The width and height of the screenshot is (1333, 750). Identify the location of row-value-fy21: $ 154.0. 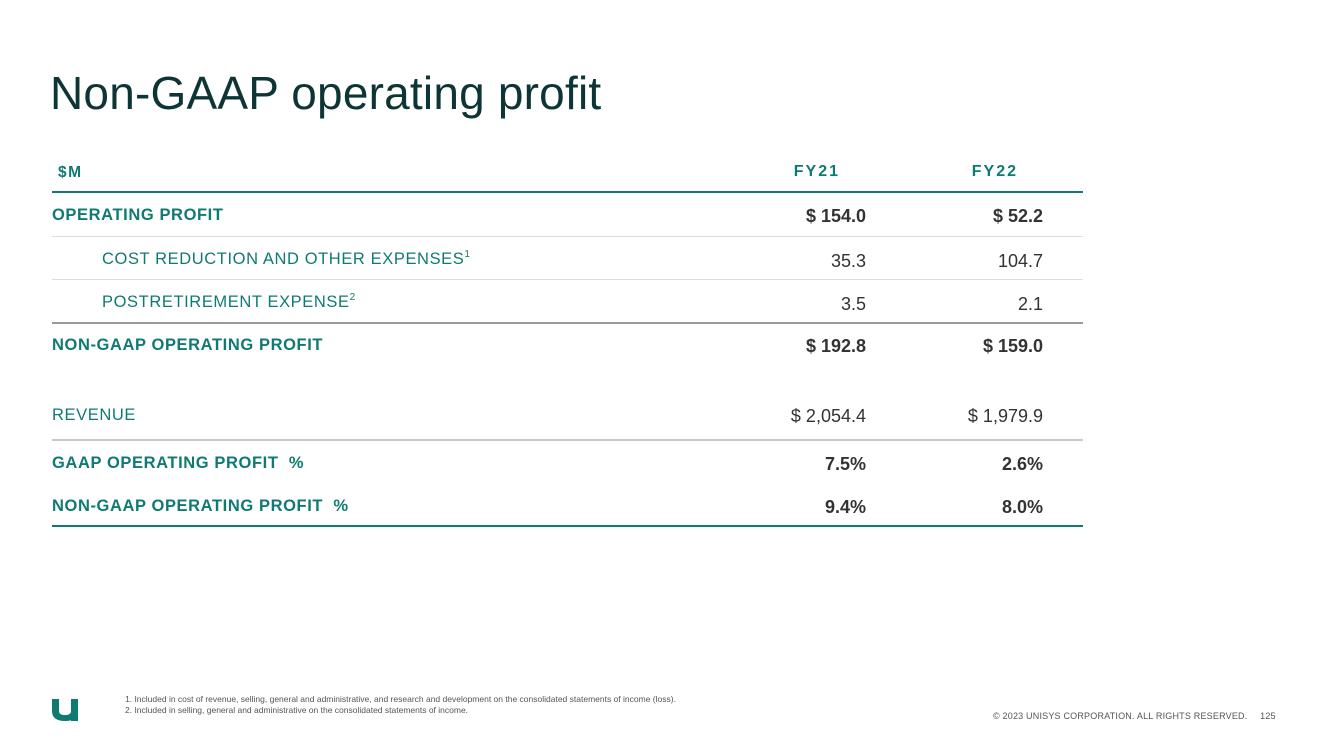
(835, 216).